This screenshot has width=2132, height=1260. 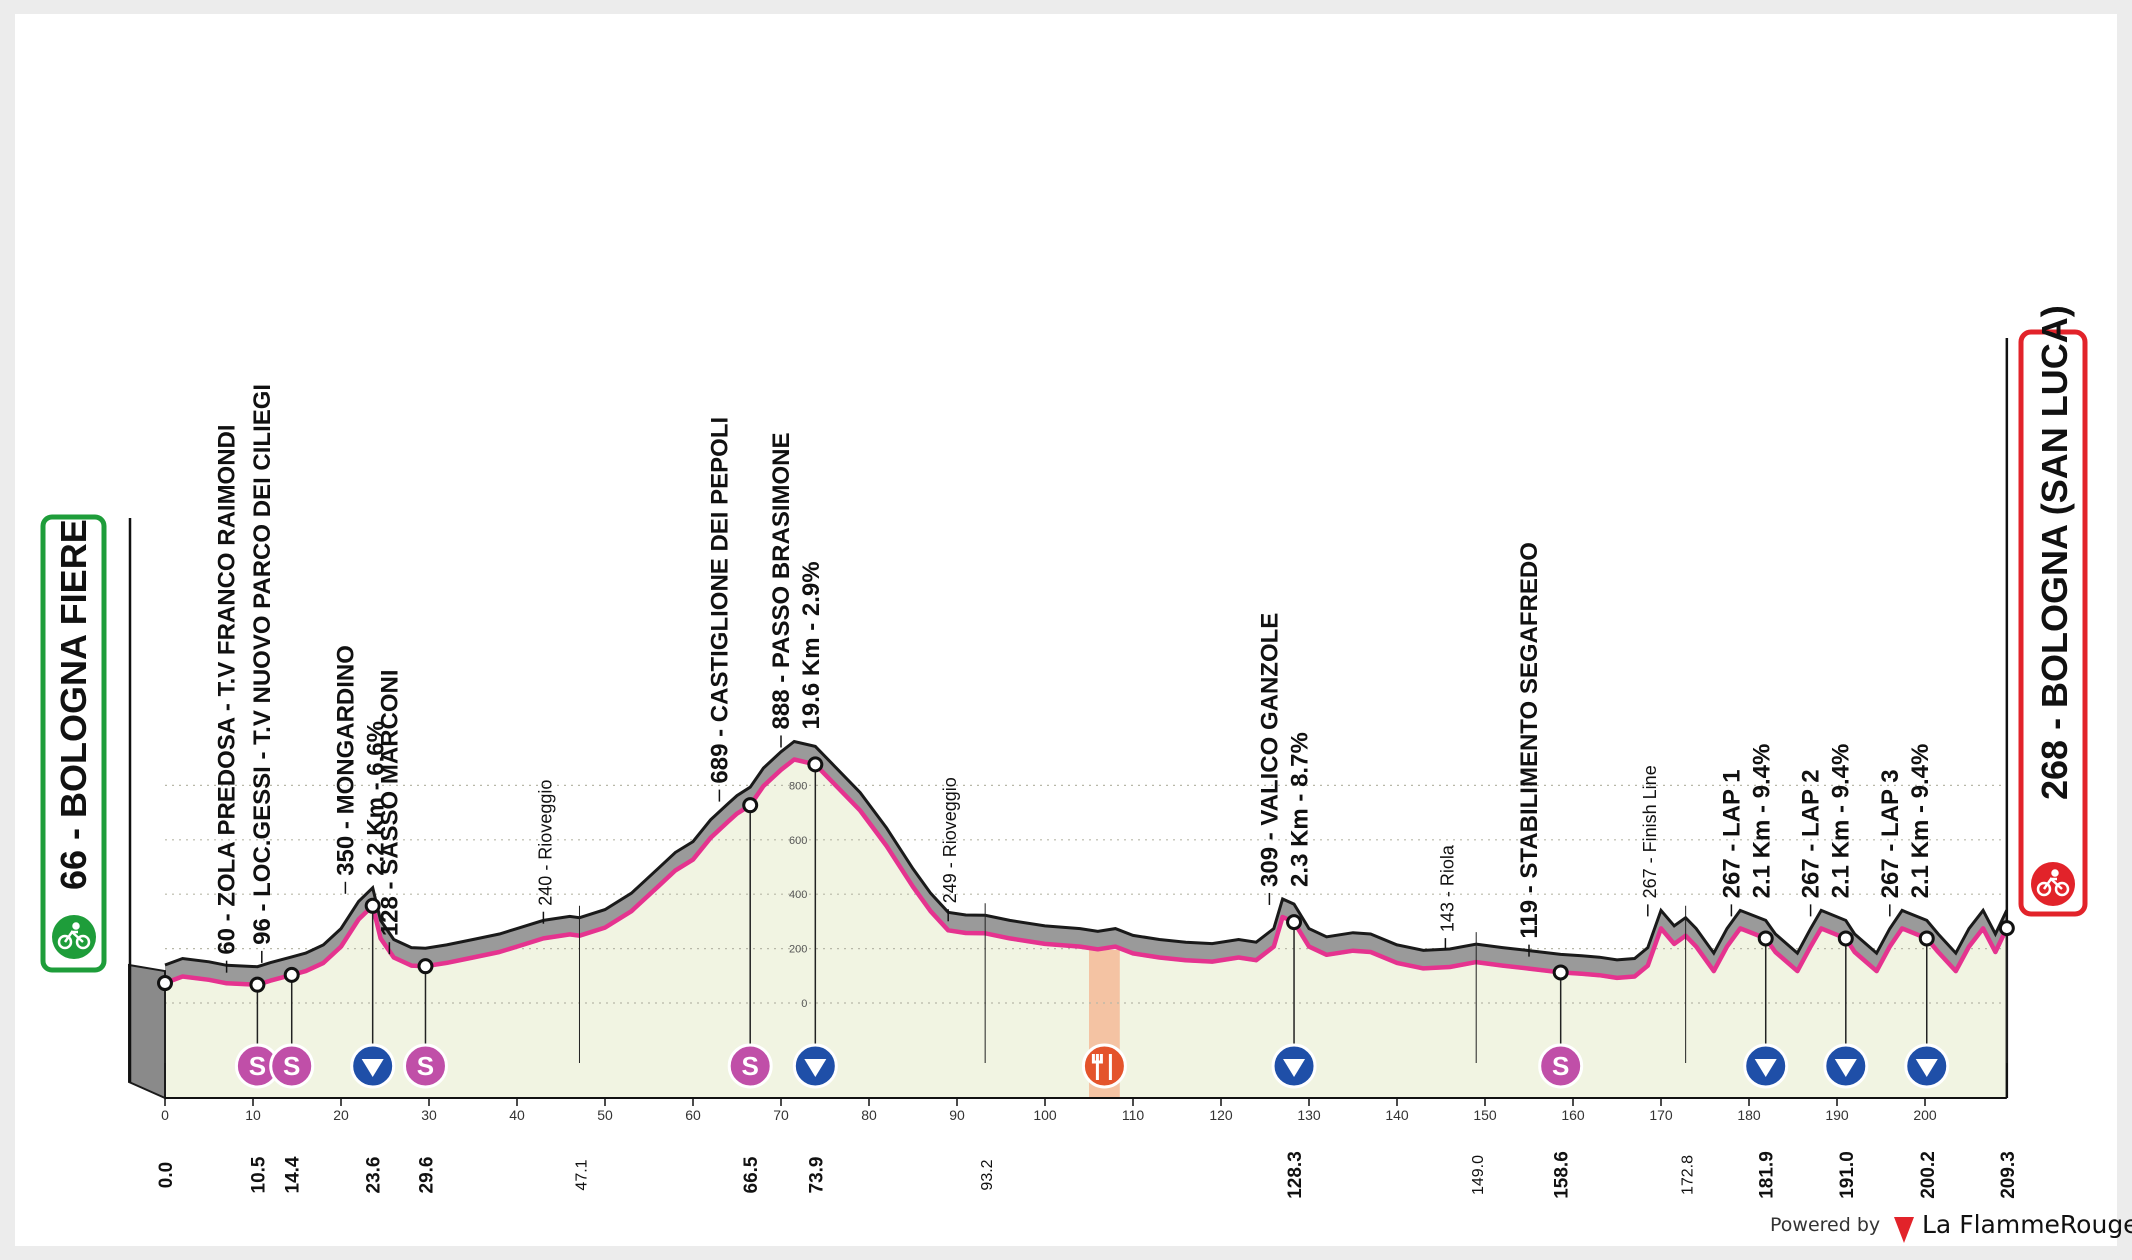 What do you see at coordinates (950, 840) in the screenshot?
I see `waypoint-label: 249 - Rioveggio` at bounding box center [950, 840].